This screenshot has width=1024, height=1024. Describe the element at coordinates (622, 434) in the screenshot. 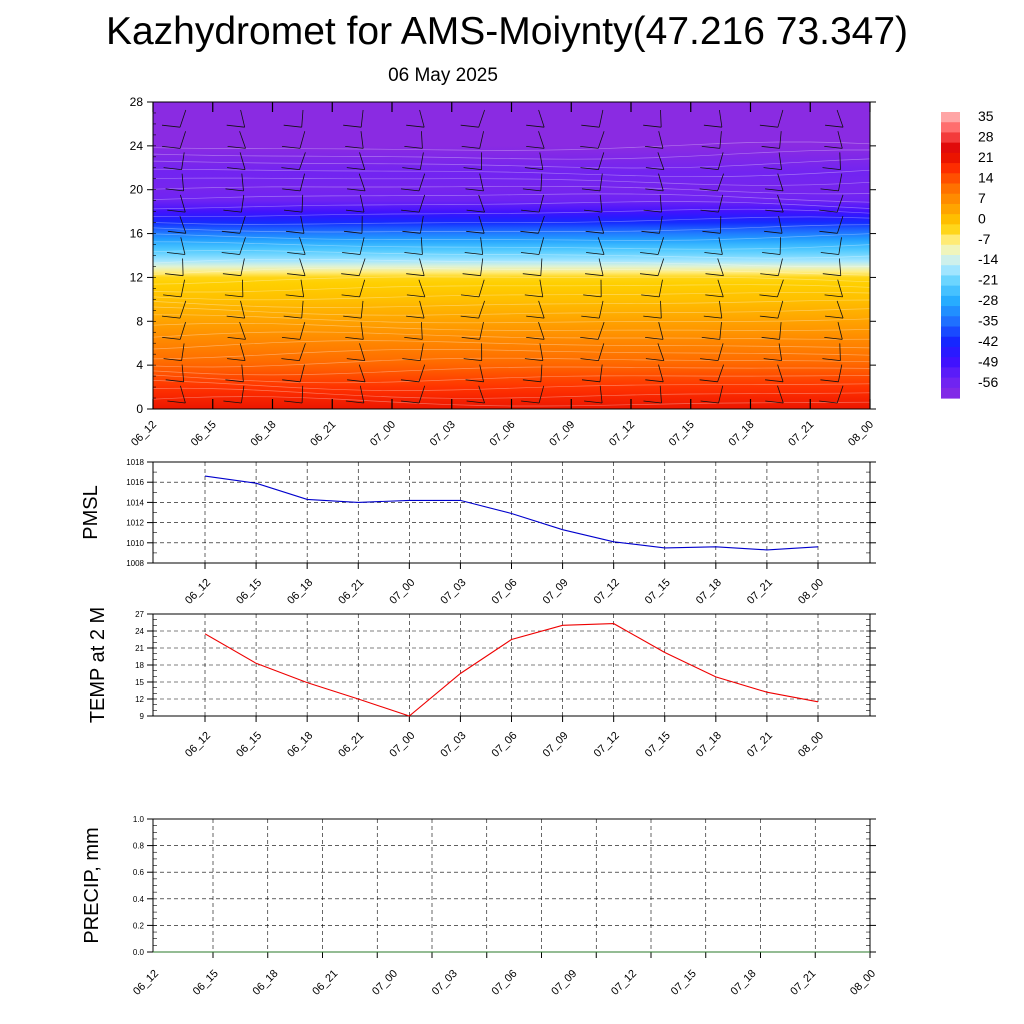

I see `x-tick-label: 07_12` at that location.